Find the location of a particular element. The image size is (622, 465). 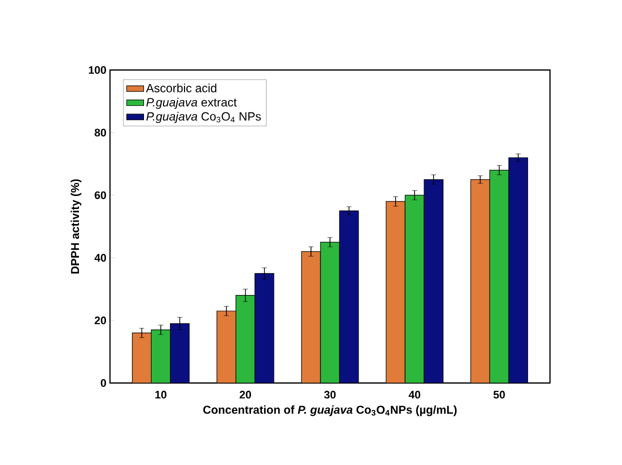

y-tick-label: 40 is located at coordinates (100, 258).